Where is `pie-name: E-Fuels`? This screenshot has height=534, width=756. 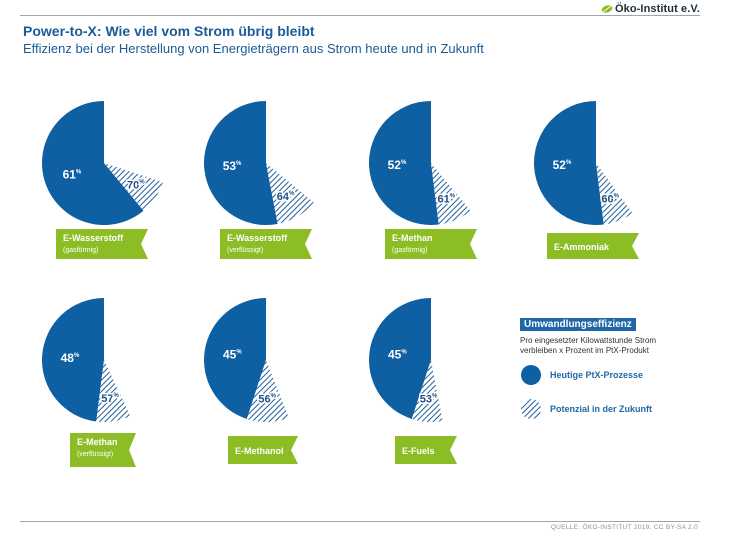 pie-name: E-Fuels is located at coordinates (418, 451).